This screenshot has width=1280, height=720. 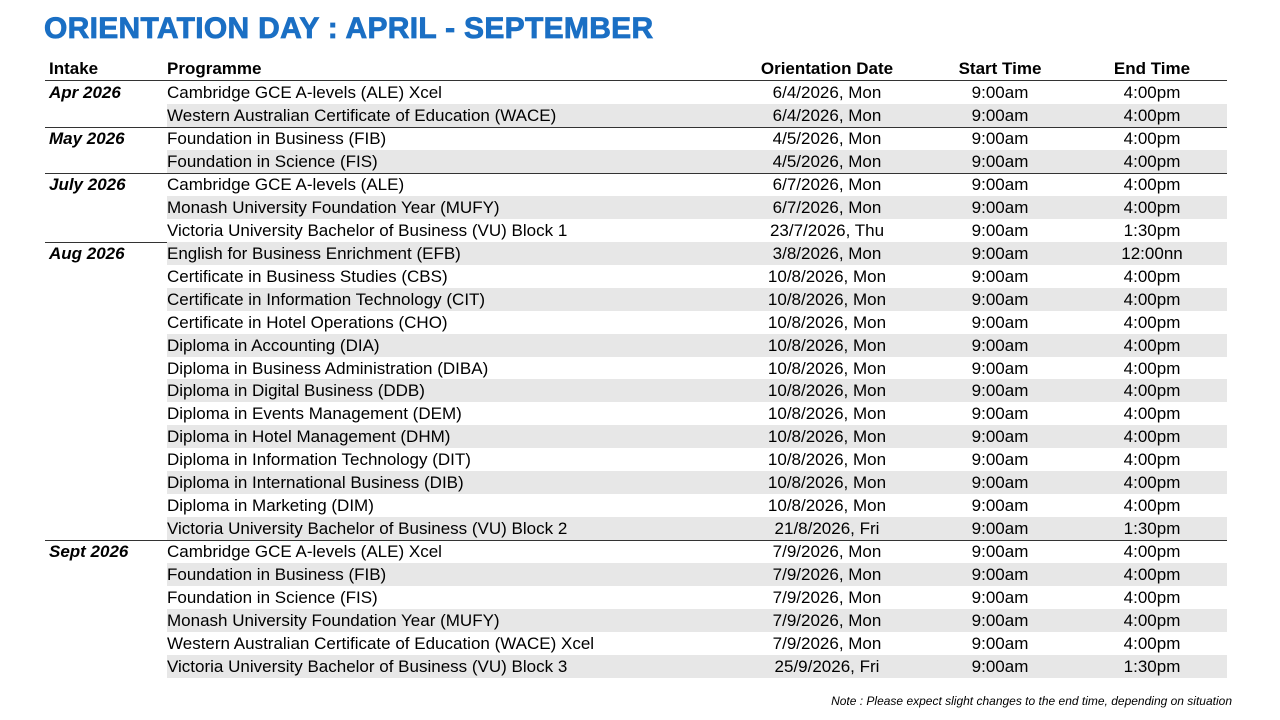 I want to click on programme: Diploma in International Business (DIB), so click(x=315, y=483).